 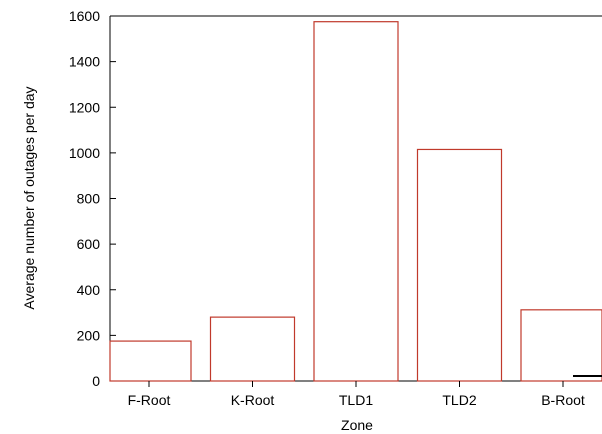 I want to click on y-tick-label: 200, so click(x=89, y=335).